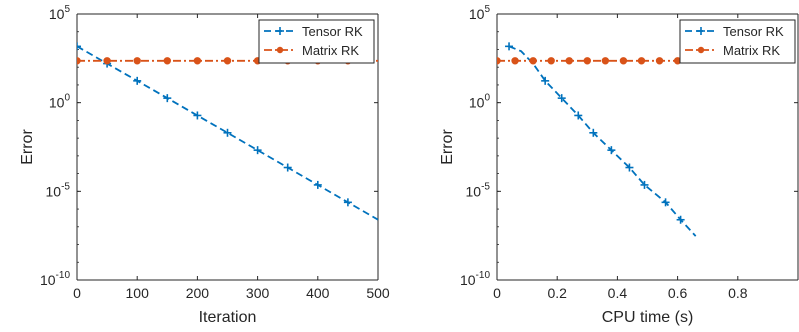 The image size is (799, 332). I want to click on series-matrix-rk, so click(596, 61).